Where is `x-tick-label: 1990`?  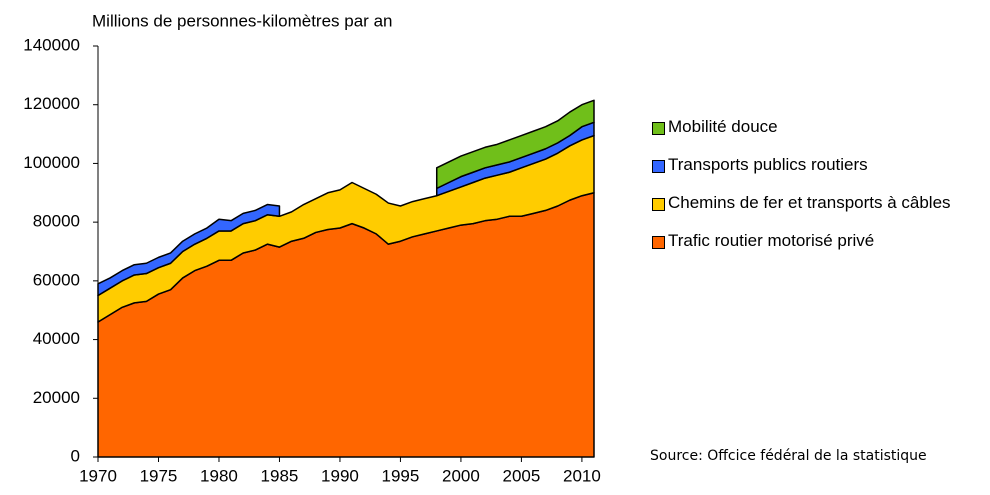 x-tick-label: 1990 is located at coordinates (340, 475).